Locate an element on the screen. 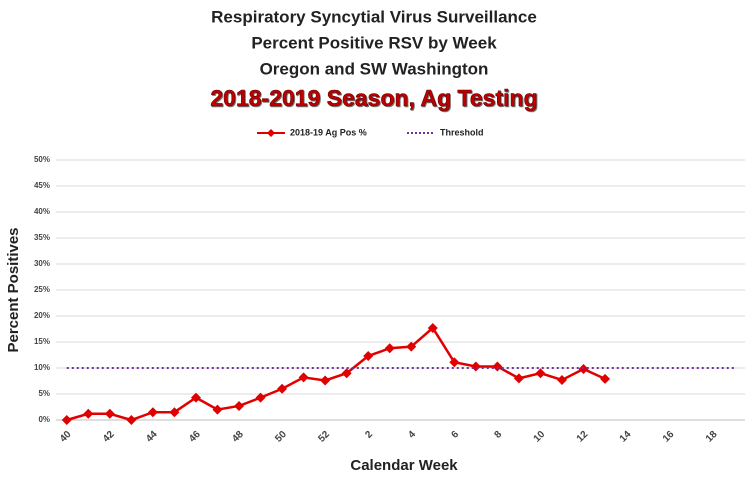 The width and height of the screenshot is (749, 478). chart-subtitle: Percent Positive RSV by Week is located at coordinates (374, 42).